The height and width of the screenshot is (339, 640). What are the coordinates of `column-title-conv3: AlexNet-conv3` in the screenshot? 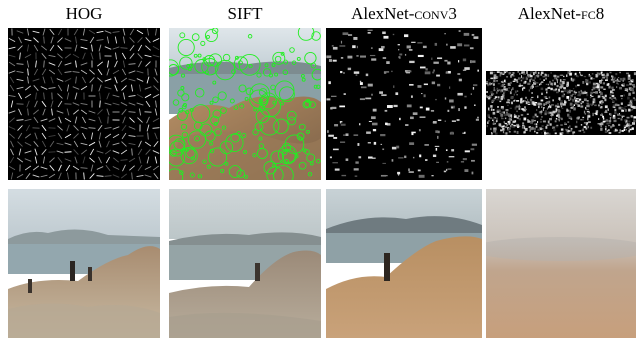 It's located at (404, 14).